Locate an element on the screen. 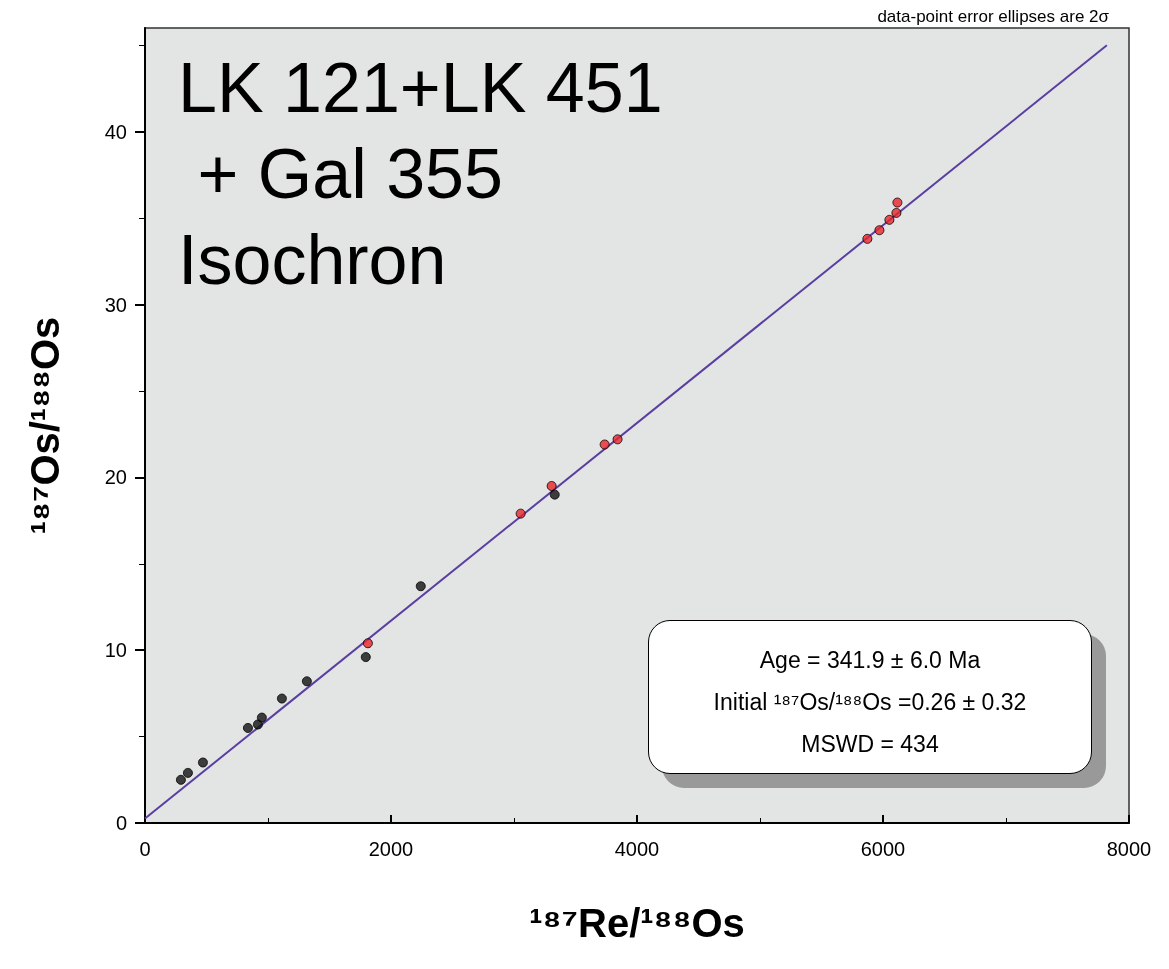 Image resolution: width=1169 pixels, height=969 pixels. x-tick-label: 2000 is located at coordinates (391, 849).